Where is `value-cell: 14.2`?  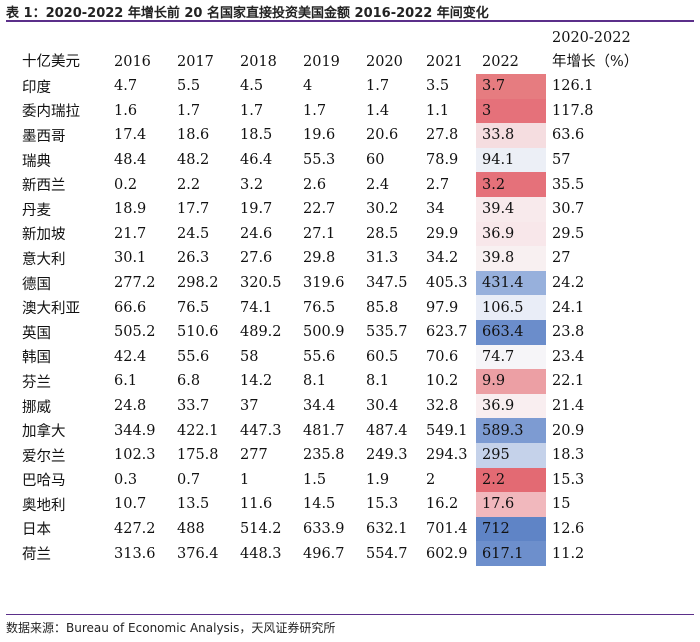
value-cell: 14.2 is located at coordinates (256, 381).